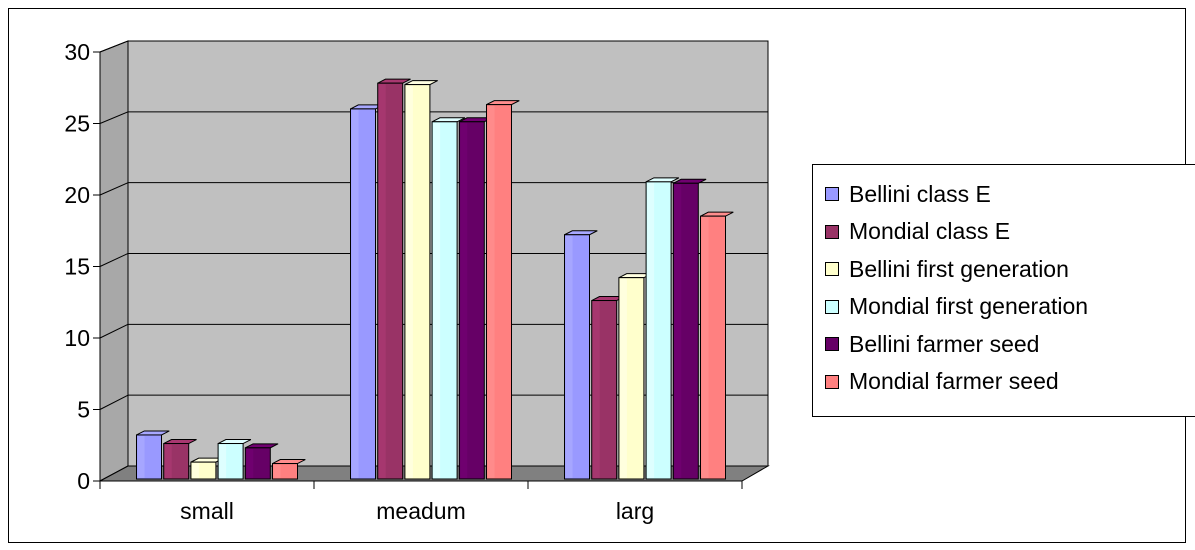 The image size is (1195, 550). I want to click on legend-item: Bellini first generation, so click(947, 269).